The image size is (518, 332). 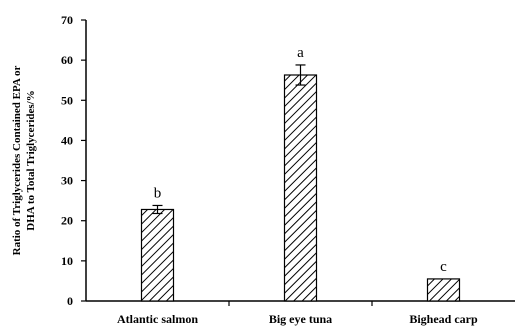 I want to click on y-tick-label: 40, so click(x=67, y=140).